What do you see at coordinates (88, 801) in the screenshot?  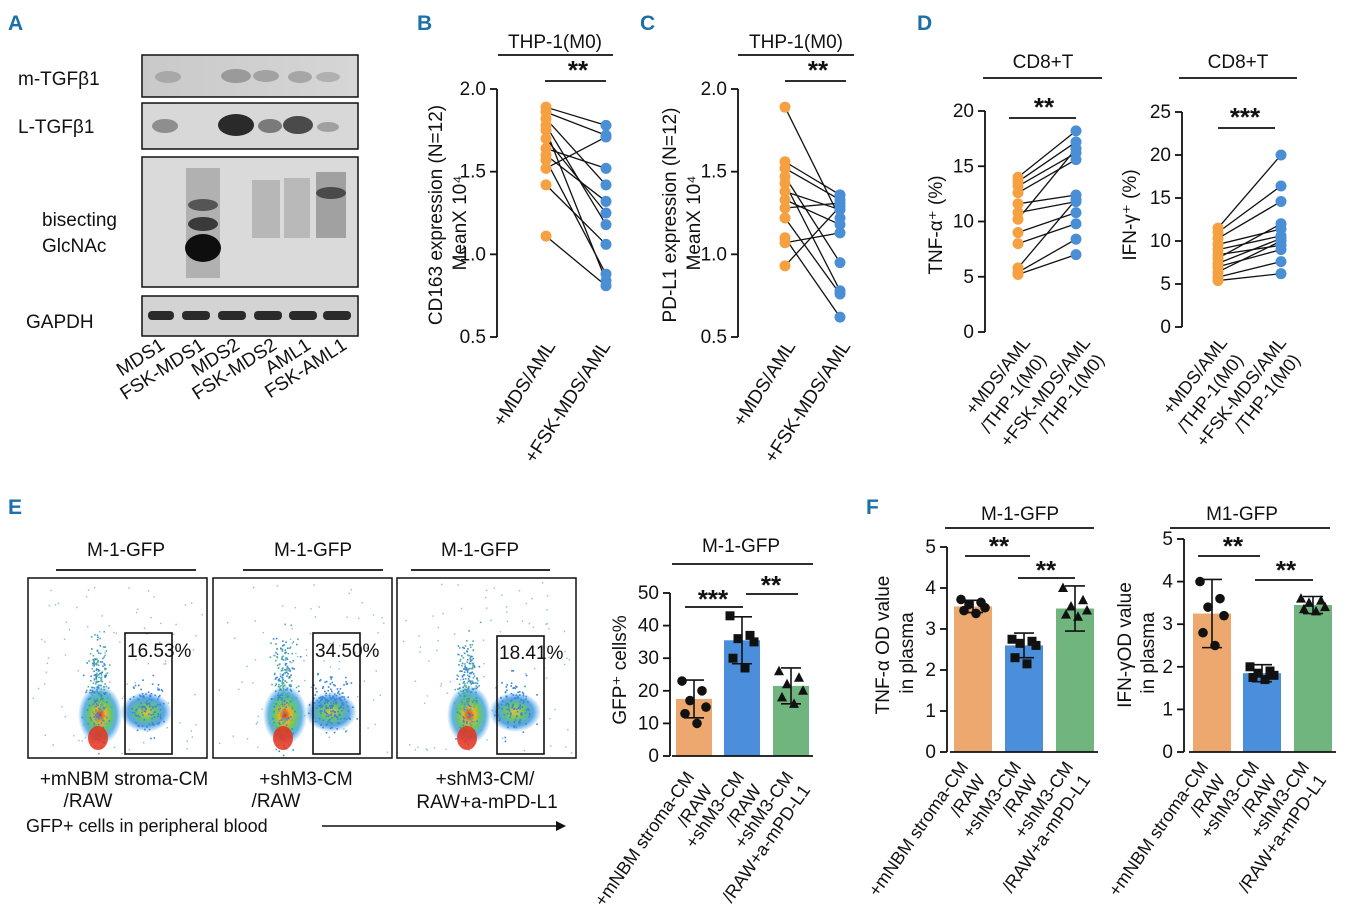 I see `flow-condition-label: /RAW` at bounding box center [88, 801].